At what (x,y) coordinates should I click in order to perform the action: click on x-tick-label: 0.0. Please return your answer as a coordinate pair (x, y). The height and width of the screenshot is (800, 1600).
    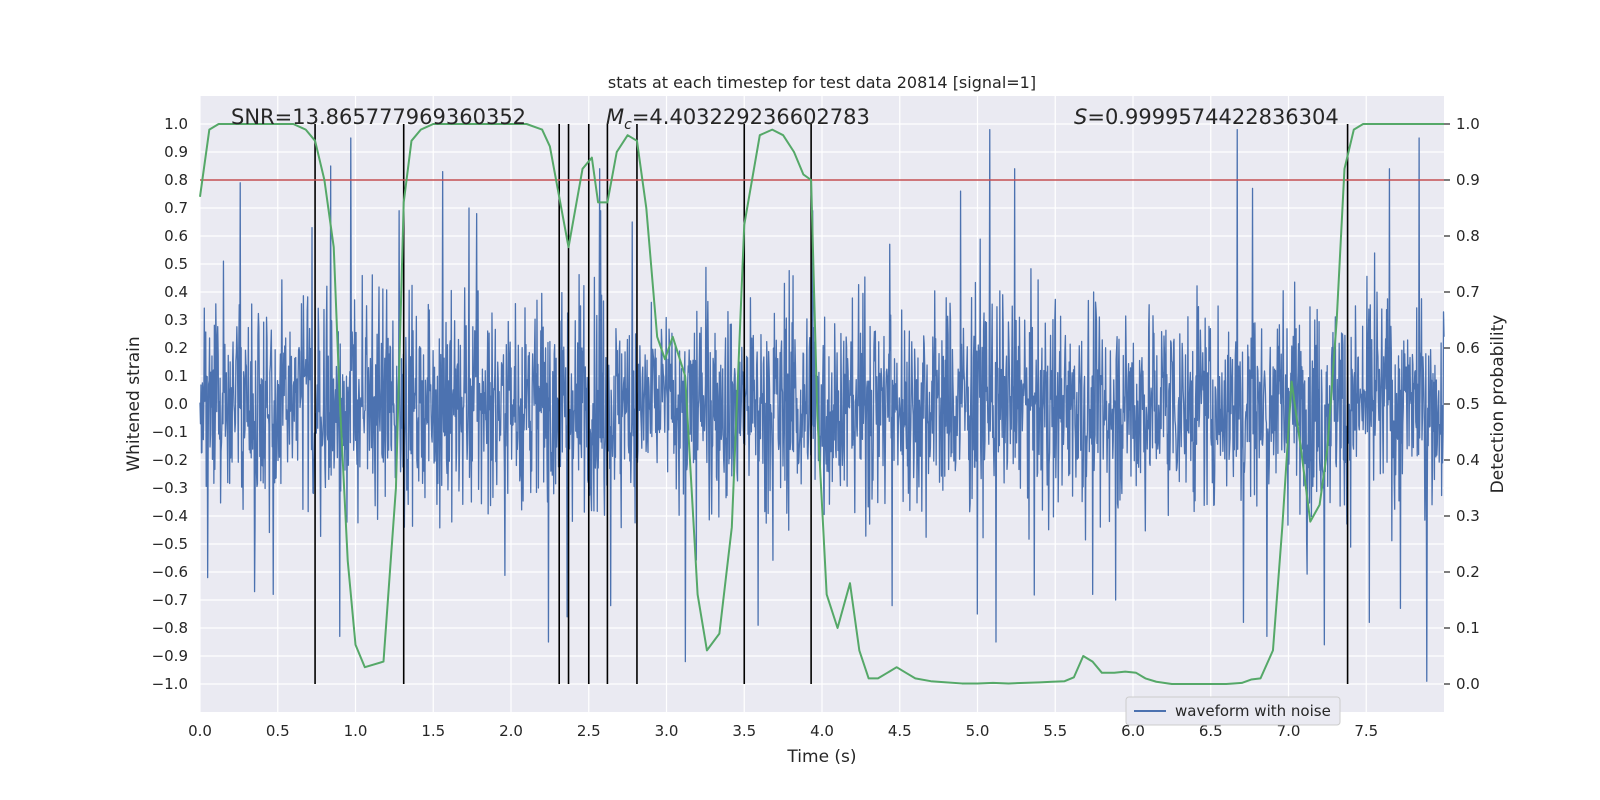
    Looking at the image, I should click on (200, 731).